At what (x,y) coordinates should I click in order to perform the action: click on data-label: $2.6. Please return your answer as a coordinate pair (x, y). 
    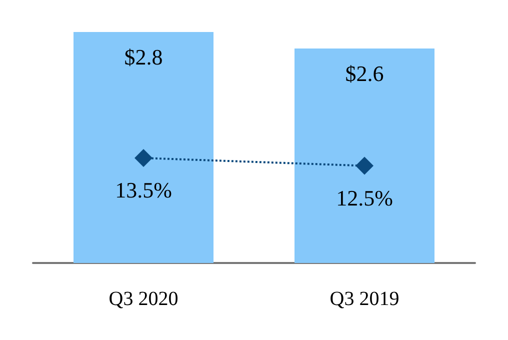
    Looking at the image, I should click on (364, 73).